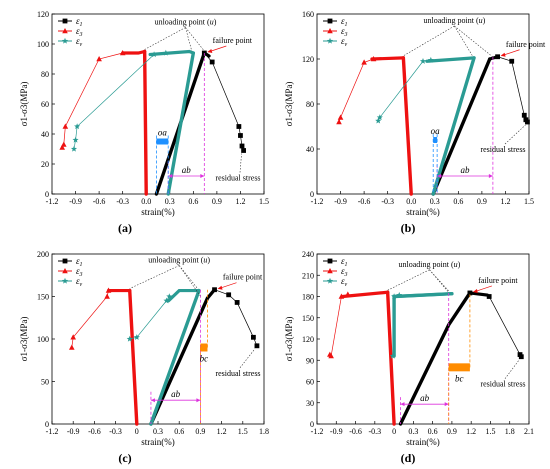  Describe the element at coordinates (308, 339) in the screenshot. I see `y-tick-label: 120` at that location.